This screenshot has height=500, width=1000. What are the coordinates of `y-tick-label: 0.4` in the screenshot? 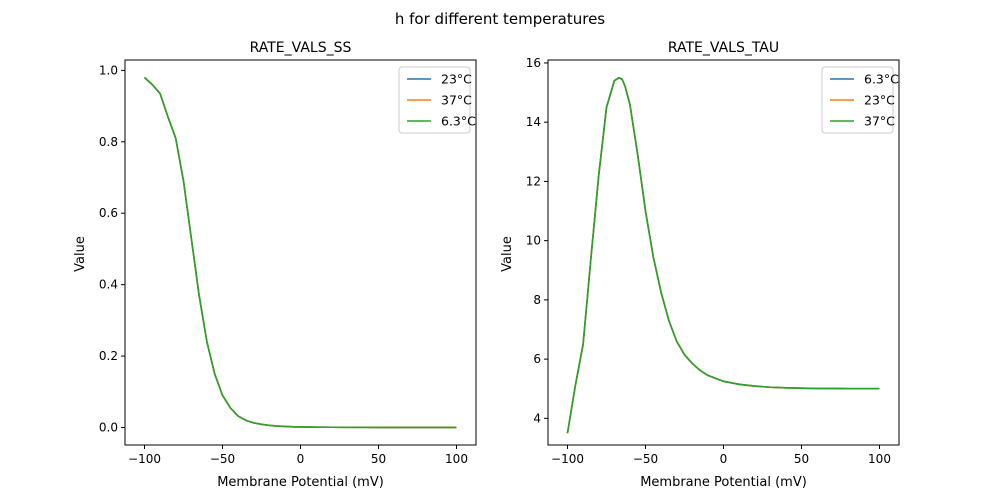 It's located at (108, 285).